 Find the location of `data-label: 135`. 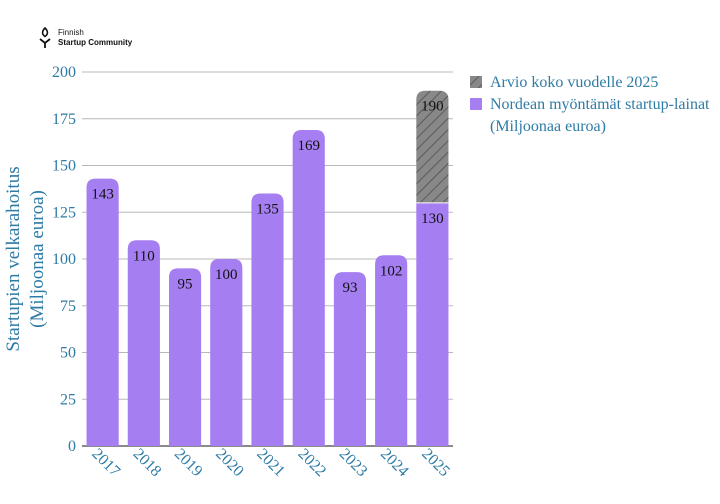

data-label: 135 is located at coordinates (267, 210).